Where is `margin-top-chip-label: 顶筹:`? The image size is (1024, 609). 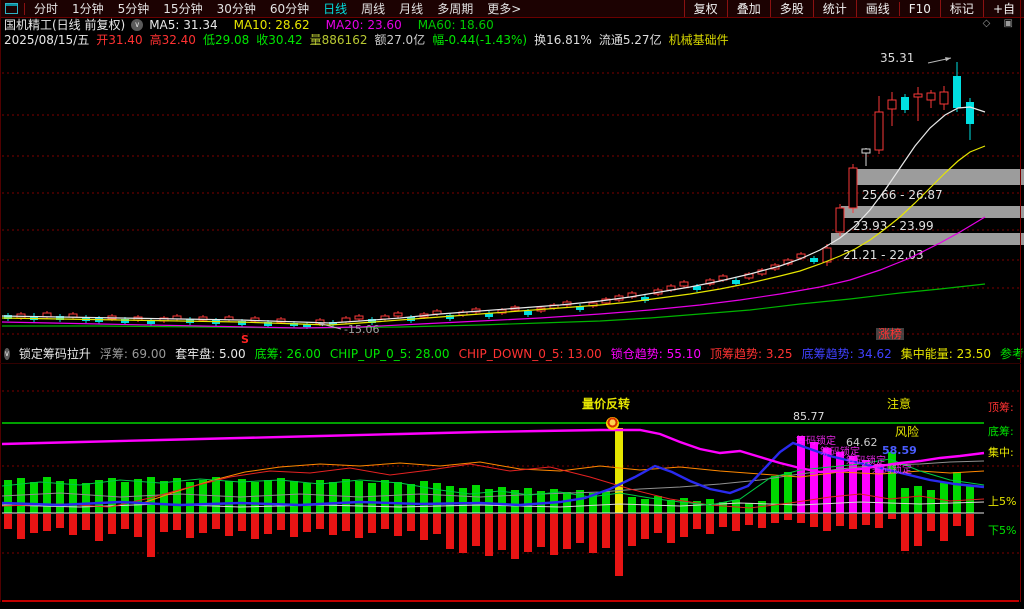 margin-top-chip-label: 顶筹: is located at coordinates (1001, 407).